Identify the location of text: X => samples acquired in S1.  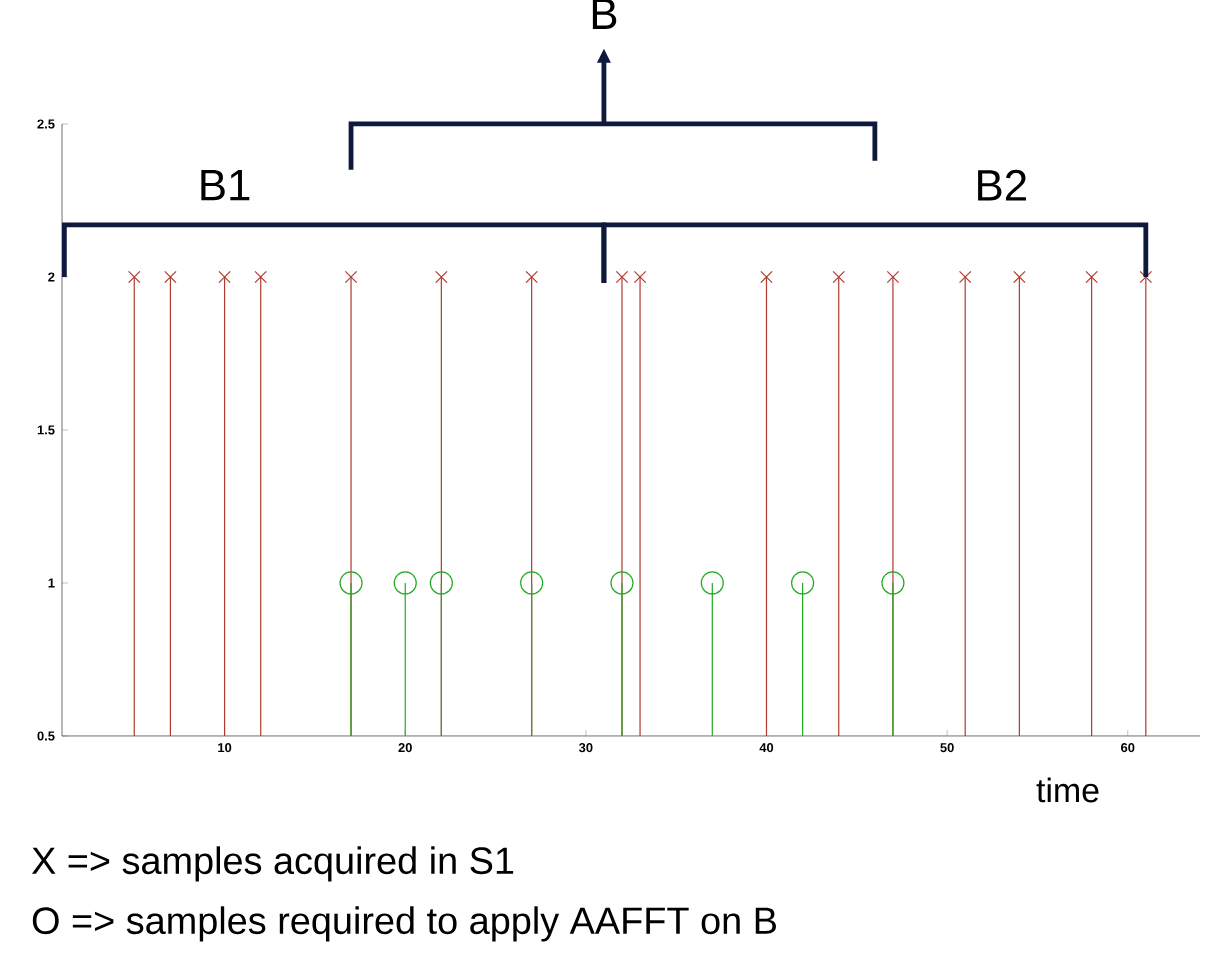
(272, 864).